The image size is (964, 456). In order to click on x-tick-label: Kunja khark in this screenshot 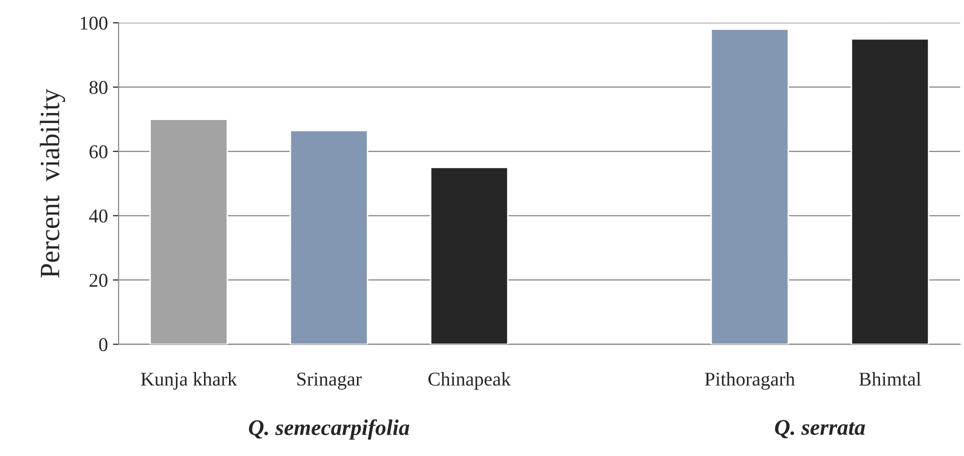, I will do `click(189, 381)`.